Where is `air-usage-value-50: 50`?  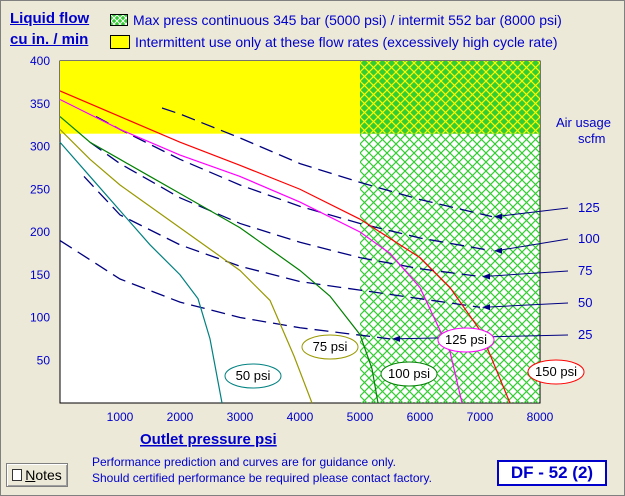
air-usage-value-50: 50 is located at coordinates (585, 302).